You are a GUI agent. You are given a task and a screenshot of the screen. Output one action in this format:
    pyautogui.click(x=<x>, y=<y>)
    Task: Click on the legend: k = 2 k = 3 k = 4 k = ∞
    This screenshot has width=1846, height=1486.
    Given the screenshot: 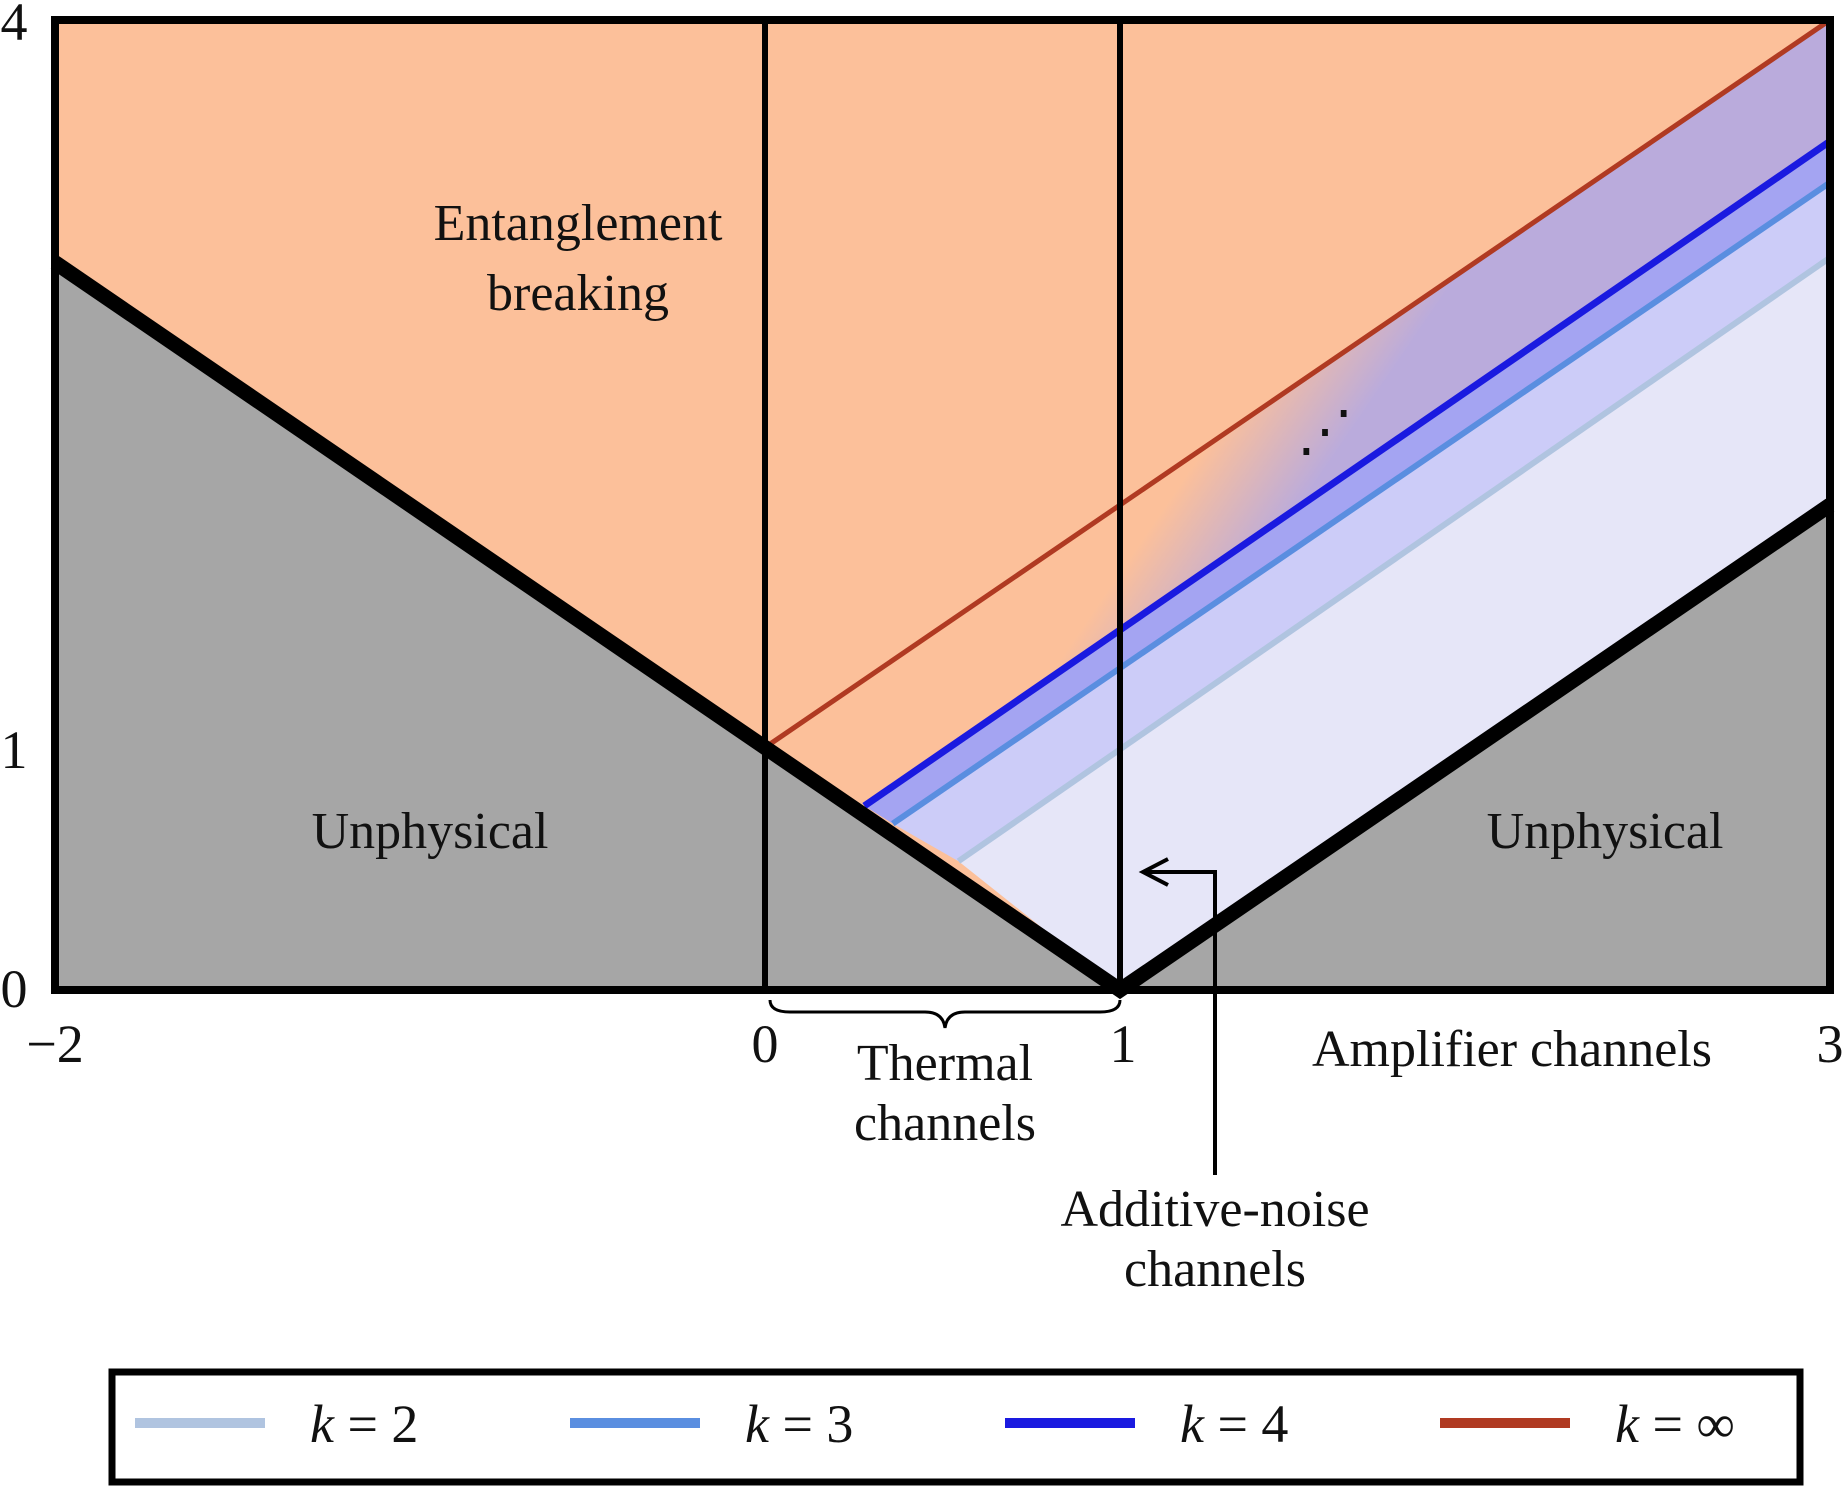 What is the action you would take?
    pyautogui.click(x=956, y=1427)
    